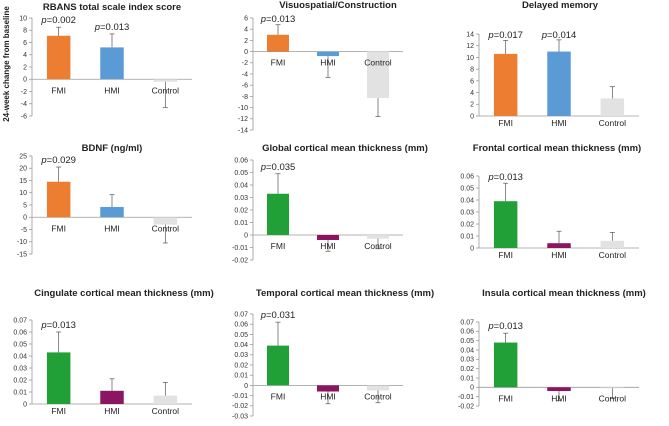 The image size is (669, 426). Describe the element at coordinates (243, 119) in the screenshot. I see `y-tick-label: -12` at that location.